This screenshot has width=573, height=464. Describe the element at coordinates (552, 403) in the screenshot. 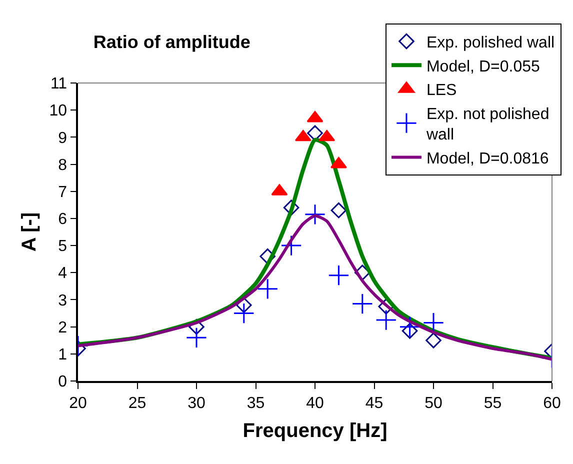

I see `x-tick-label: 60` at that location.